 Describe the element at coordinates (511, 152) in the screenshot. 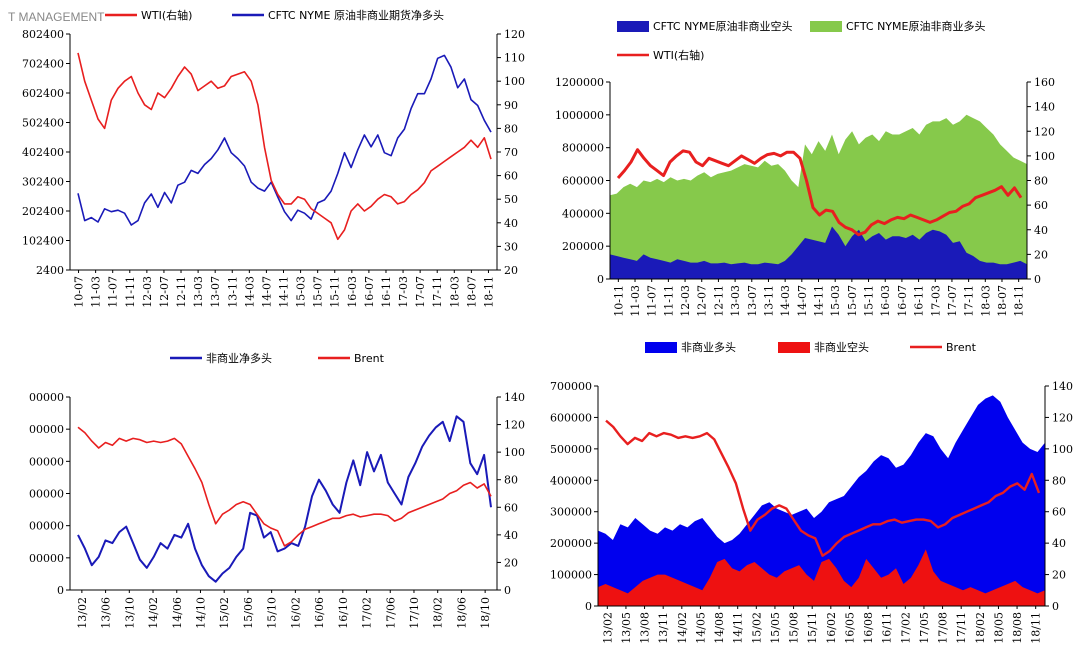

I see `right-tick-label: 70` at that location.